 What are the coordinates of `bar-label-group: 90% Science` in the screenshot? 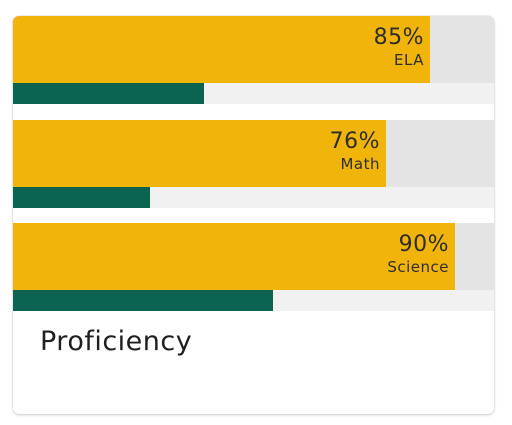 It's located at (418, 255).